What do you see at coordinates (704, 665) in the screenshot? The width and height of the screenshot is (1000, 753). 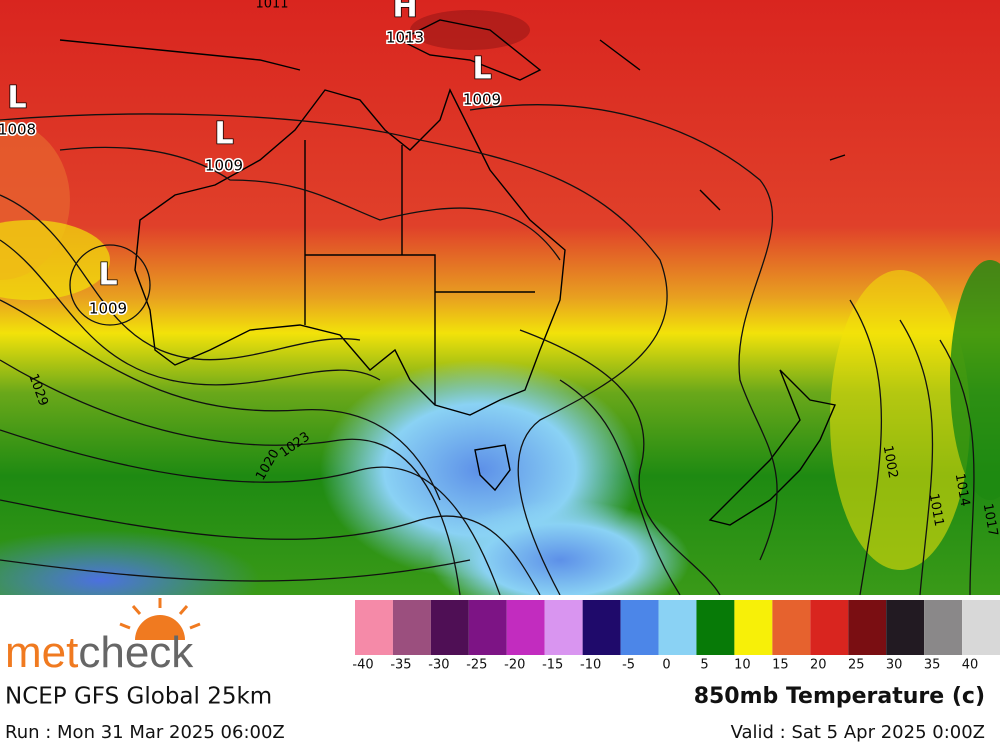 I see `legend-tick-label: 5` at bounding box center [704, 665].